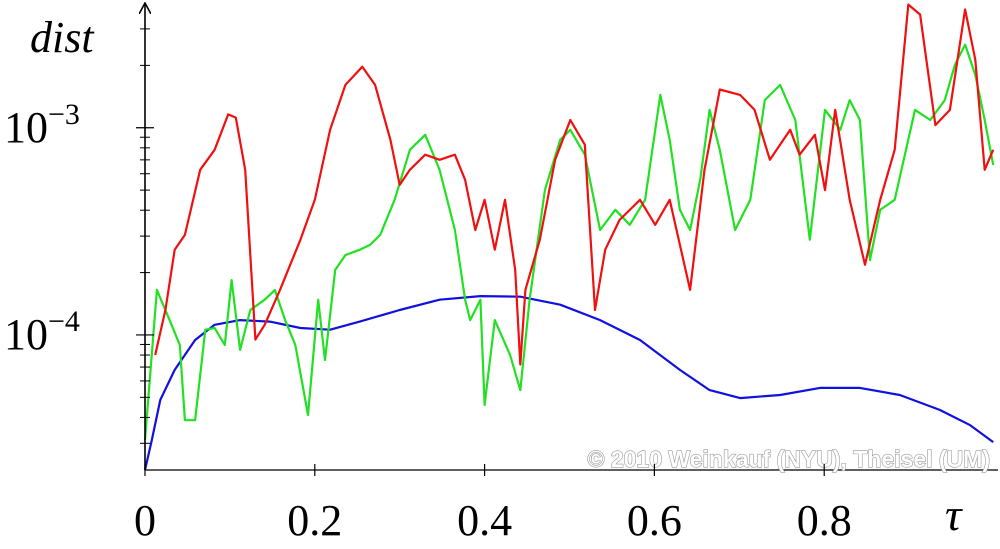  What do you see at coordinates (654, 520) in the screenshot?
I see `x-tick-label: 0.6` at bounding box center [654, 520].